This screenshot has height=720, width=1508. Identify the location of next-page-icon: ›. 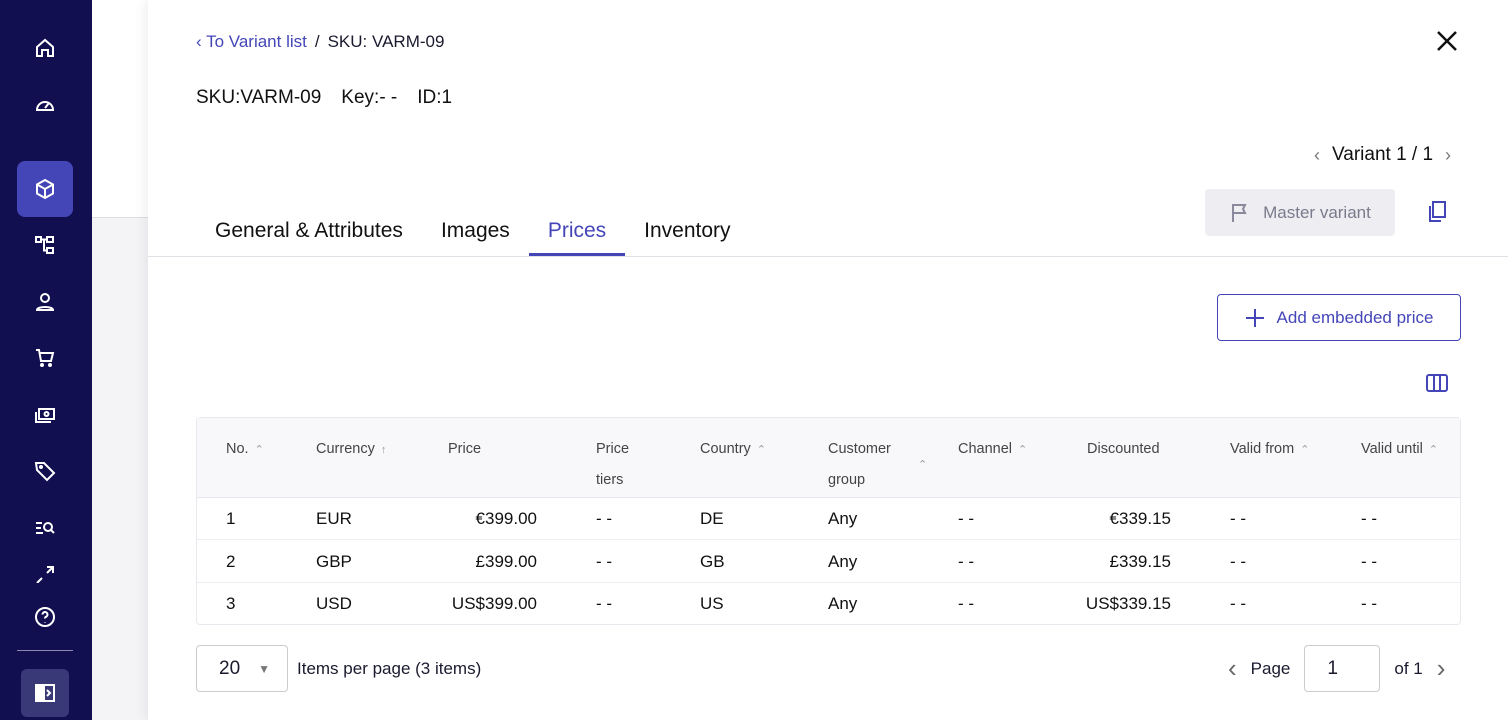
(1441, 668).